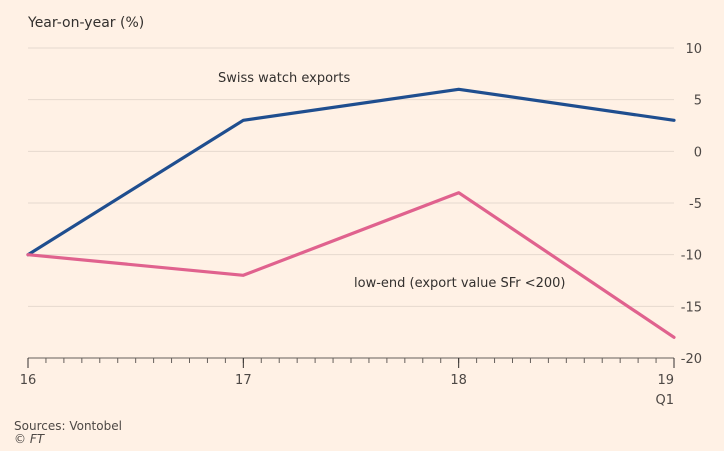 Image resolution: width=724 pixels, height=451 pixels. I want to click on y-tick-label: 0, so click(698, 152).